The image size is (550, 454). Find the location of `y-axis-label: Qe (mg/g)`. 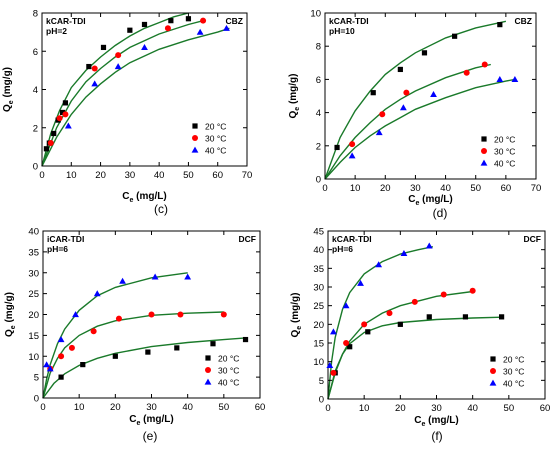

y-axis-label: Qe (mg/g) is located at coordinates (8, 89).